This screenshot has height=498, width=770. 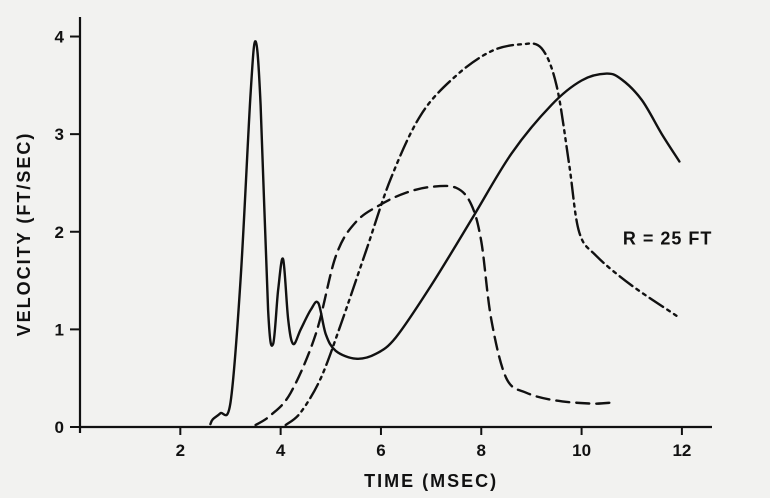 What do you see at coordinates (24, 234) in the screenshot?
I see `y-axis-title: VELOCITY (FT/SEC)` at bounding box center [24, 234].